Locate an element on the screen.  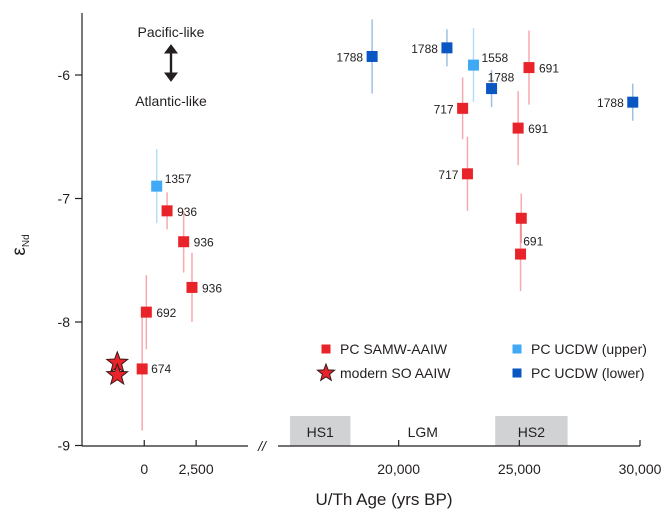
x-tick-label: 2,500 is located at coordinates (196, 469).